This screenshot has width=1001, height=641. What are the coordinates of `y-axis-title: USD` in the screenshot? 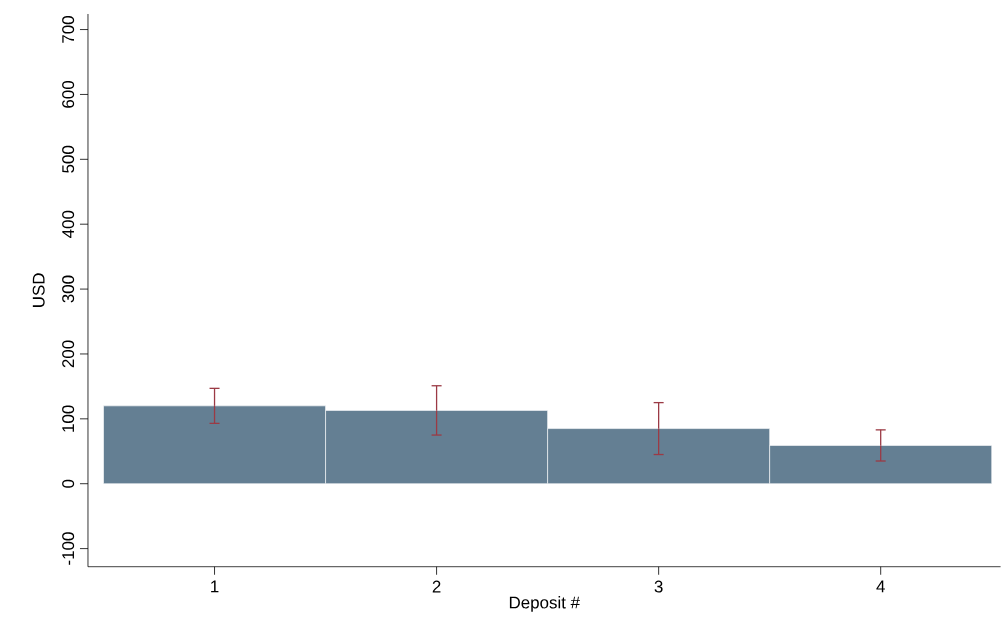 It's located at (38, 290).